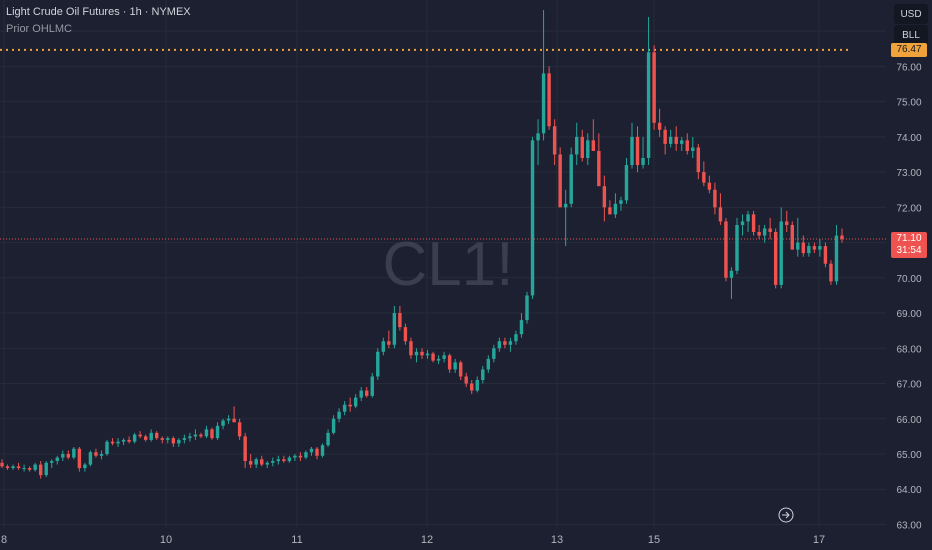  What do you see at coordinates (427, 540) in the screenshot?
I see `x-tick-label: 12` at bounding box center [427, 540].